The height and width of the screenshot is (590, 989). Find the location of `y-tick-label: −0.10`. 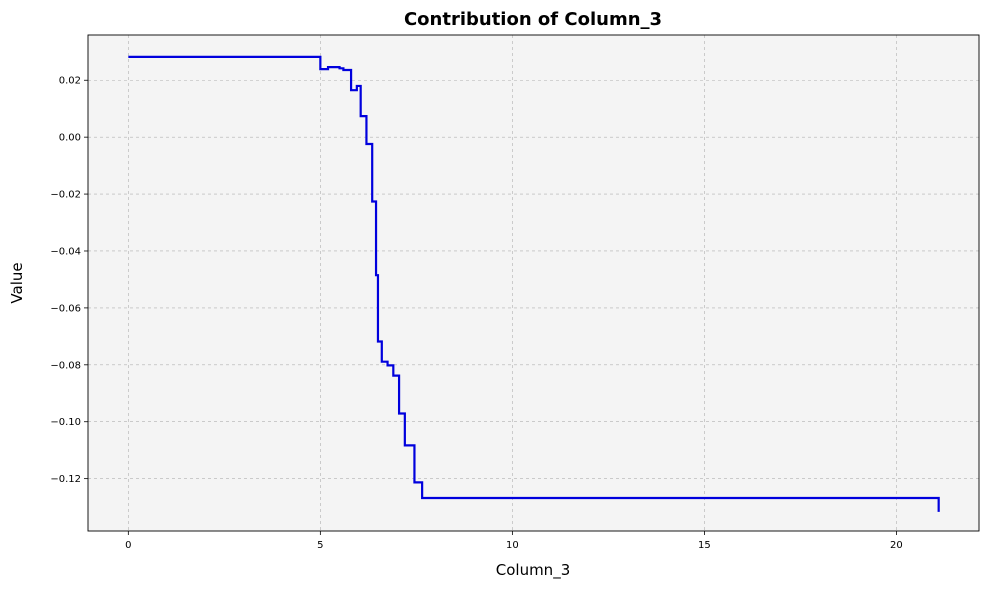

y-tick-label: −0.10 is located at coordinates (65, 422).